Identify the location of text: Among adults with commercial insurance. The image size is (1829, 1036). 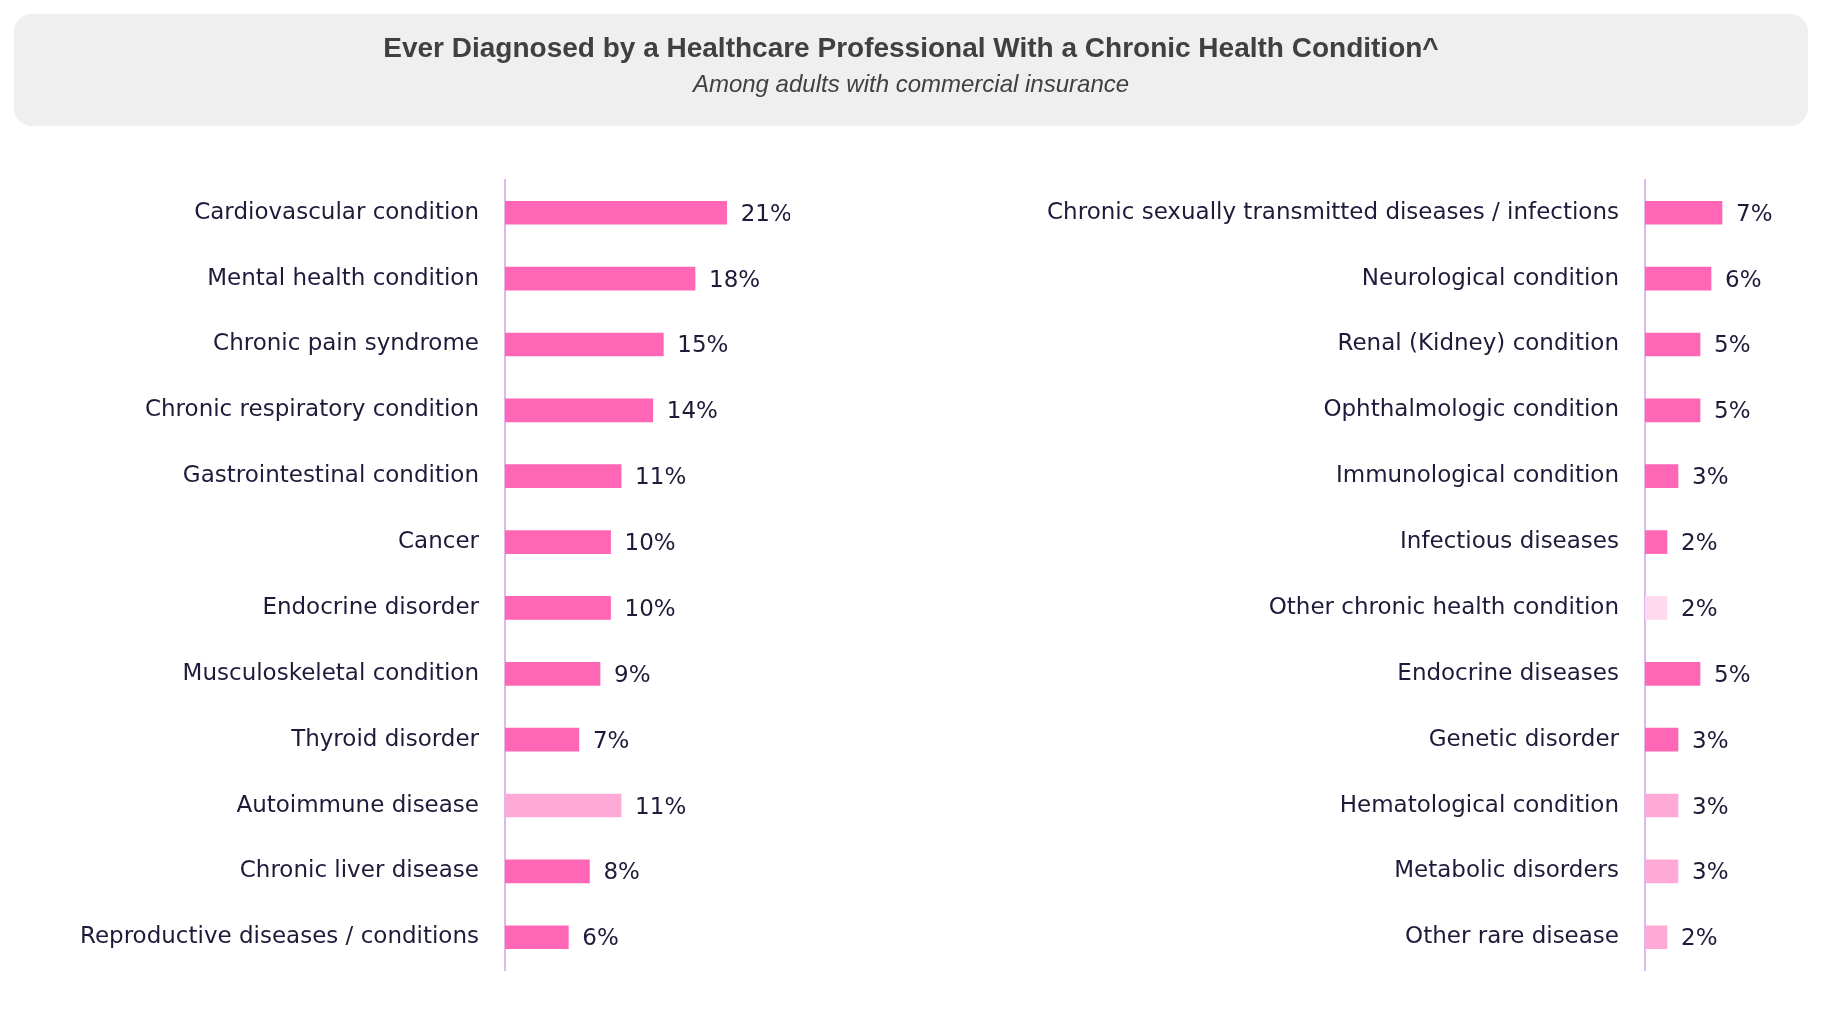
(911, 84).